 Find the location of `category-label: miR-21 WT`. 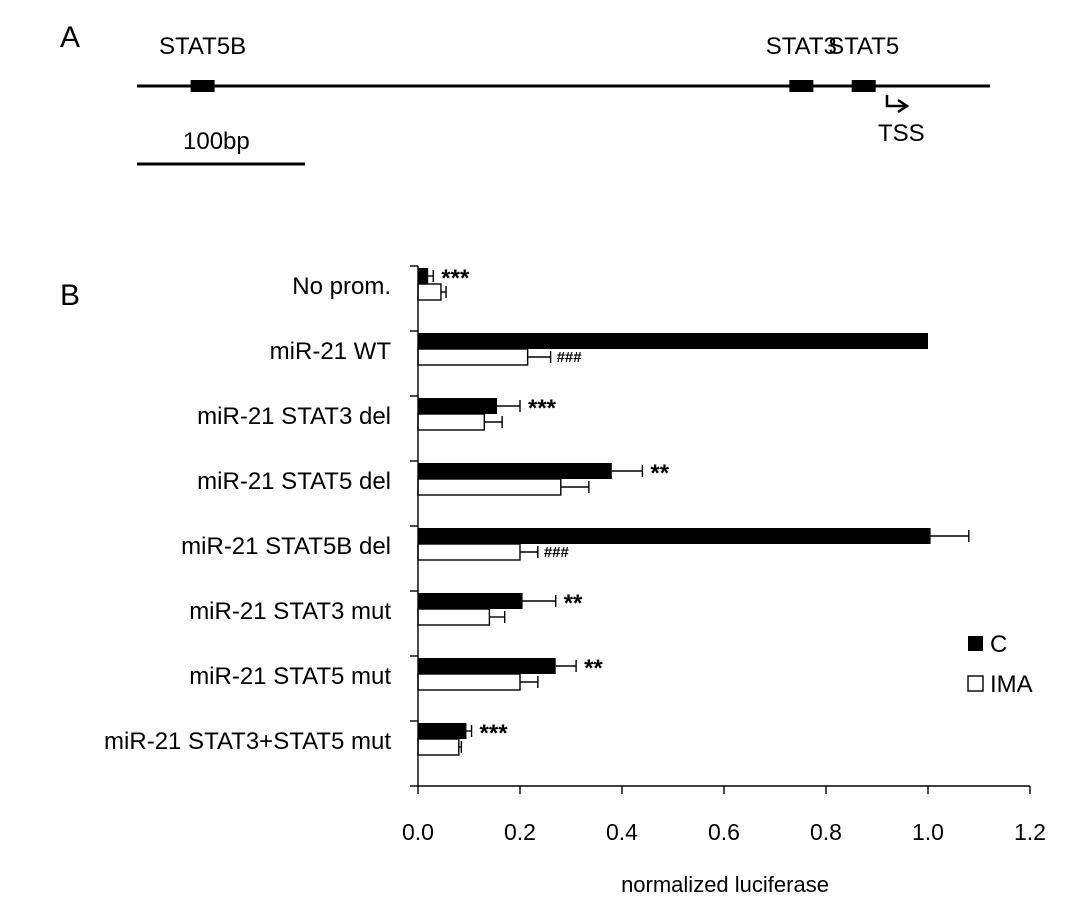

category-label: miR-21 WT is located at coordinates (331, 351).